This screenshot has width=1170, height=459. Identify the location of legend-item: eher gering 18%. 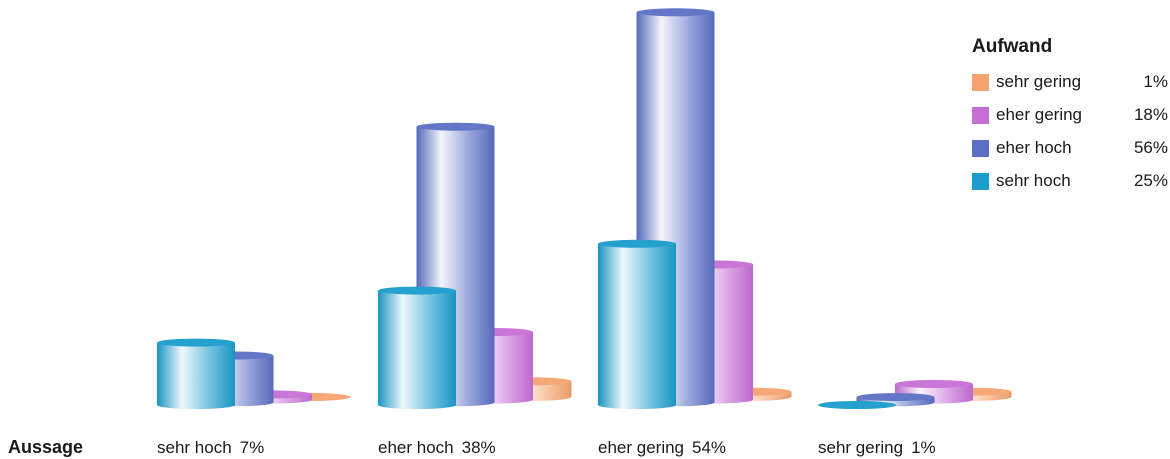
(1070, 115).